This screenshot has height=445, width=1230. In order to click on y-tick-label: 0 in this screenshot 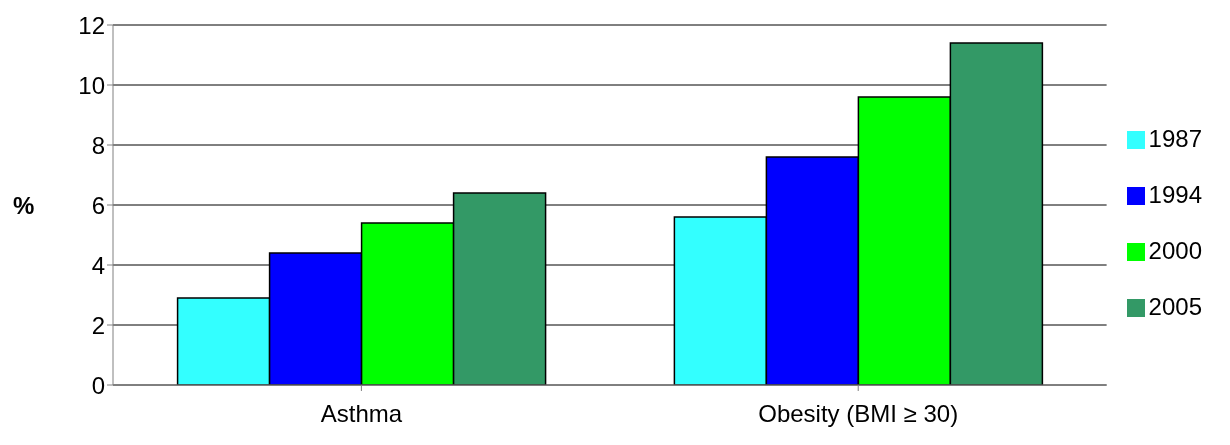, I will do `click(98, 385)`.